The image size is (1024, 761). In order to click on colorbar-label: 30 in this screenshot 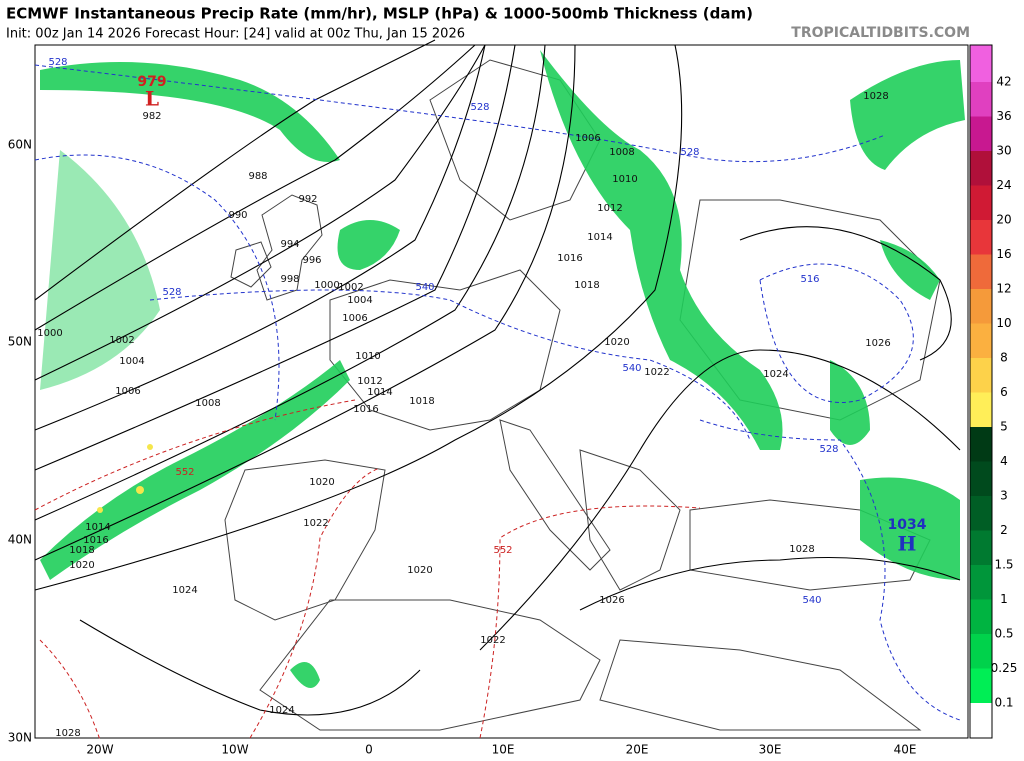, I will do `click(1003, 151)`.